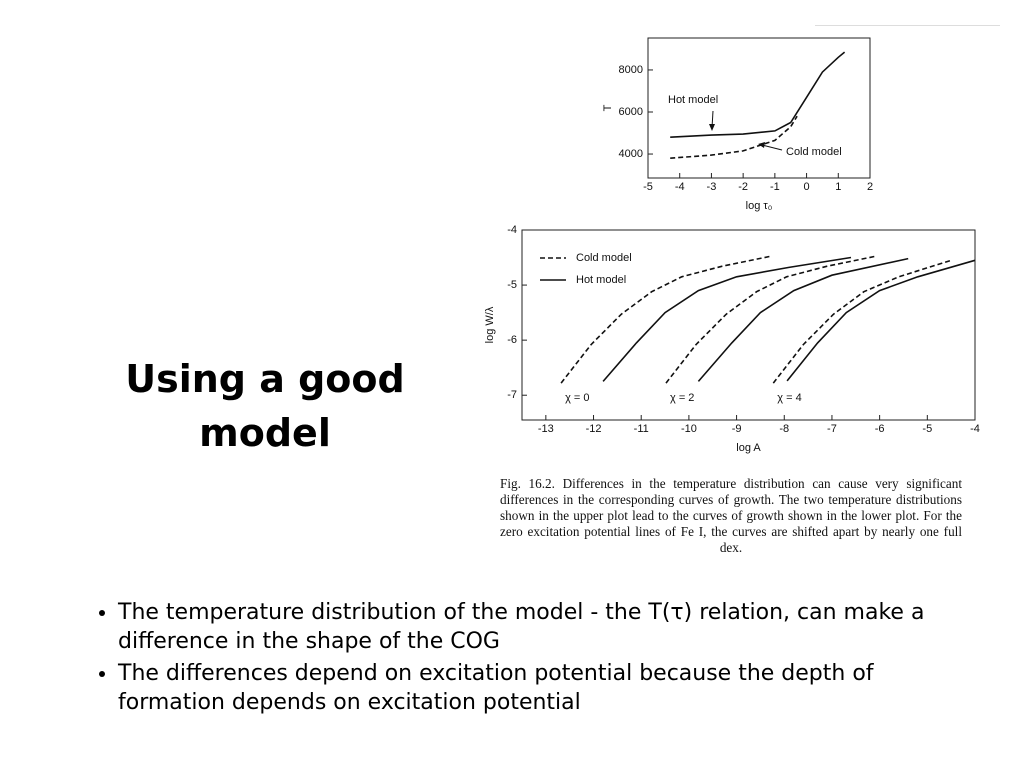 The height and width of the screenshot is (768, 1024). I want to click on y-axis-label: log W/λ, so click(490, 324).